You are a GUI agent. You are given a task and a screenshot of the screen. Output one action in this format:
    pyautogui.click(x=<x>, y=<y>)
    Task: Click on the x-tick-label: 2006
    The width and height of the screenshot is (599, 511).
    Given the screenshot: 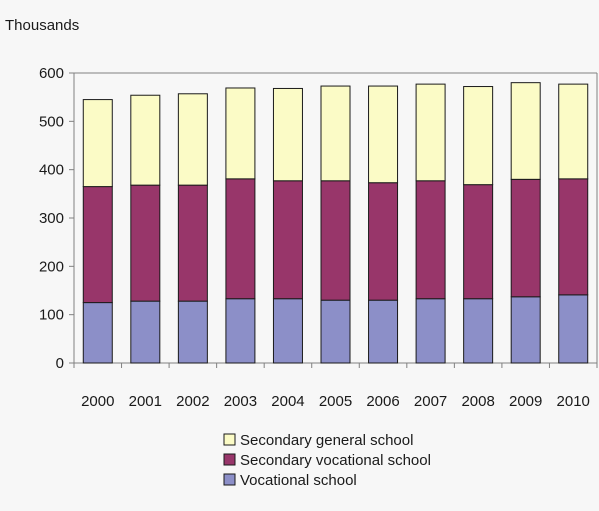 What is the action you would take?
    pyautogui.click(x=382, y=401)
    